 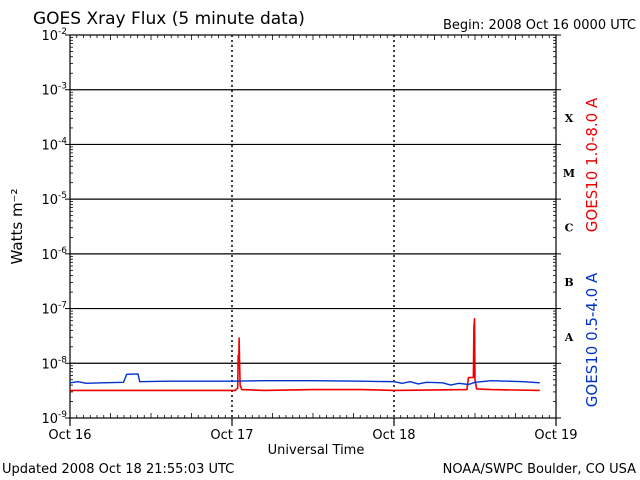 What do you see at coordinates (54, 90) in the screenshot?
I see `y-tick-label: 10⁻³` at bounding box center [54, 90].